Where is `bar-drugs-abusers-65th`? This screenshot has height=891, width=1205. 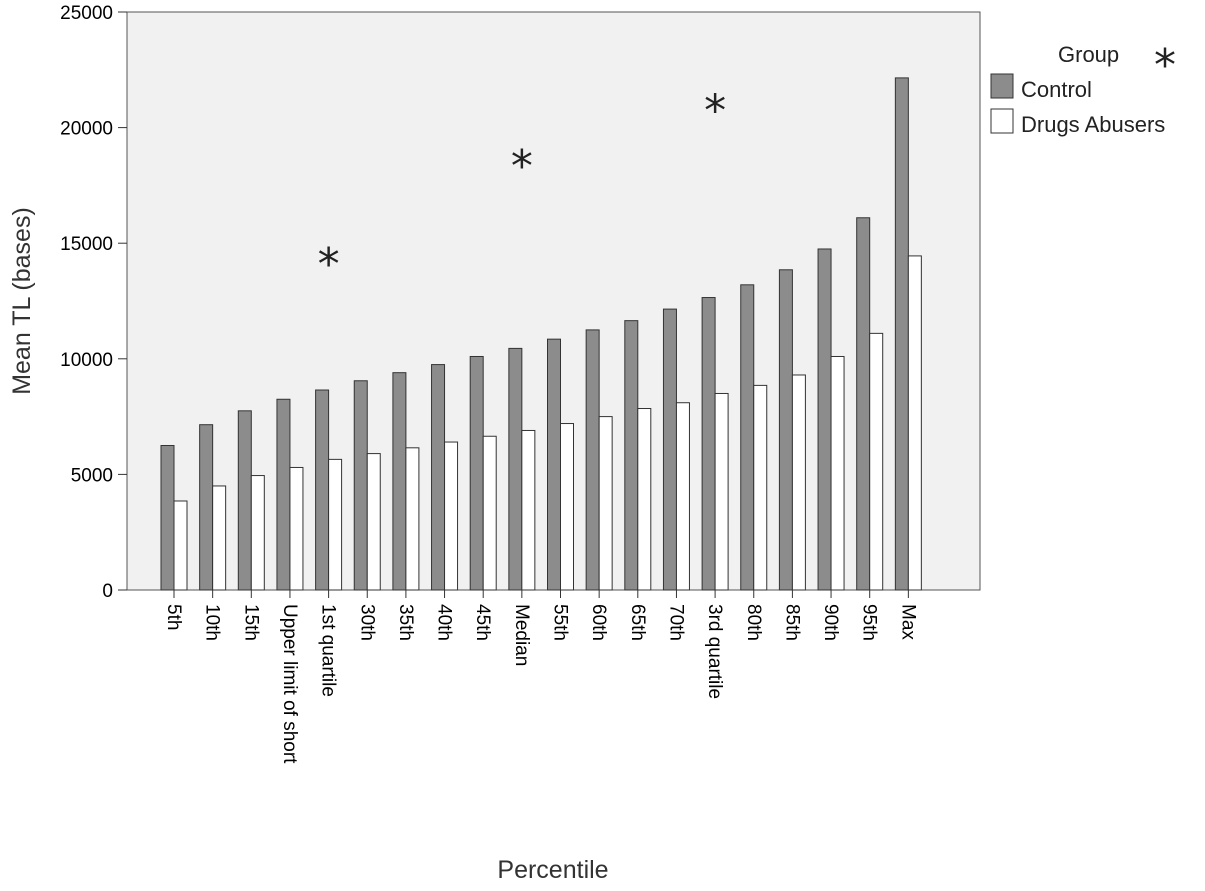 bar-drugs-abusers-65th is located at coordinates (644, 499).